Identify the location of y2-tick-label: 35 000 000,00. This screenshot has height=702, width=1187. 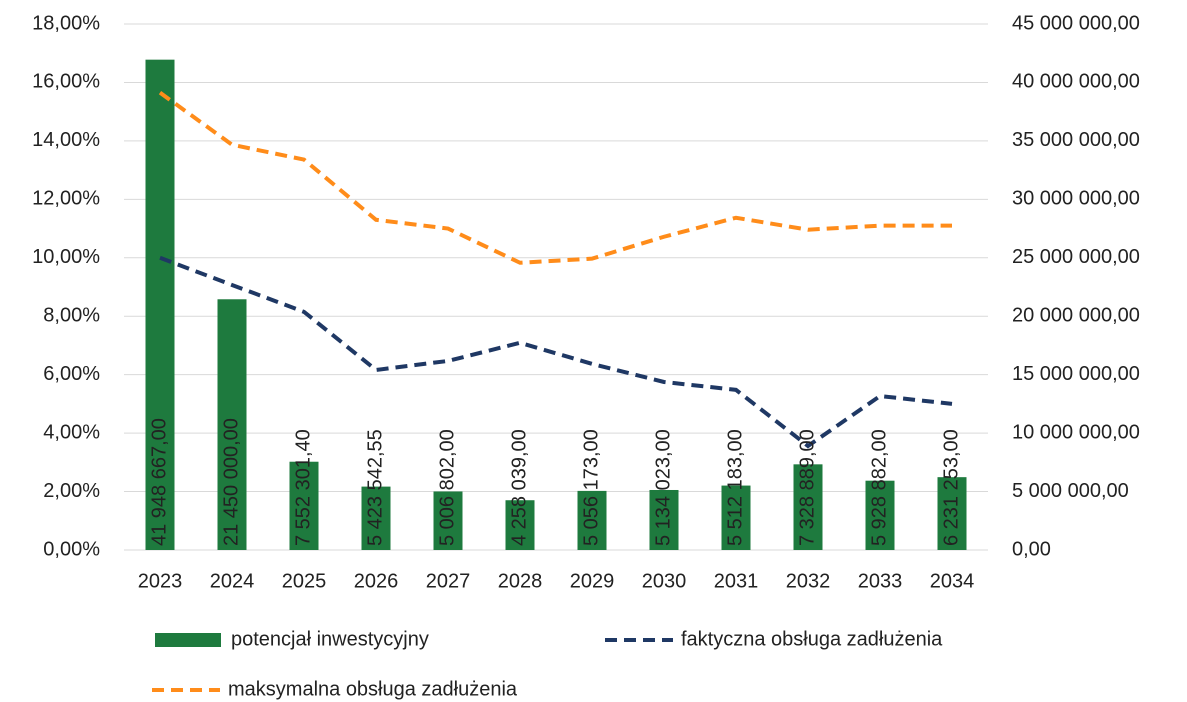
(1076, 140).